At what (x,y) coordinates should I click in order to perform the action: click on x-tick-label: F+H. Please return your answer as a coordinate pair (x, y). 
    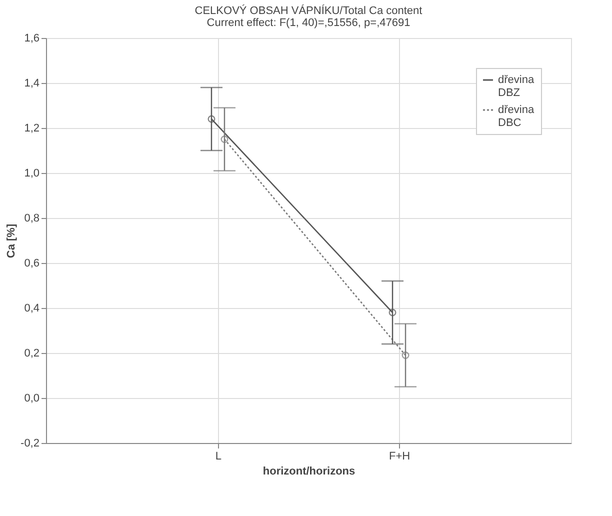
    Looking at the image, I should click on (399, 456).